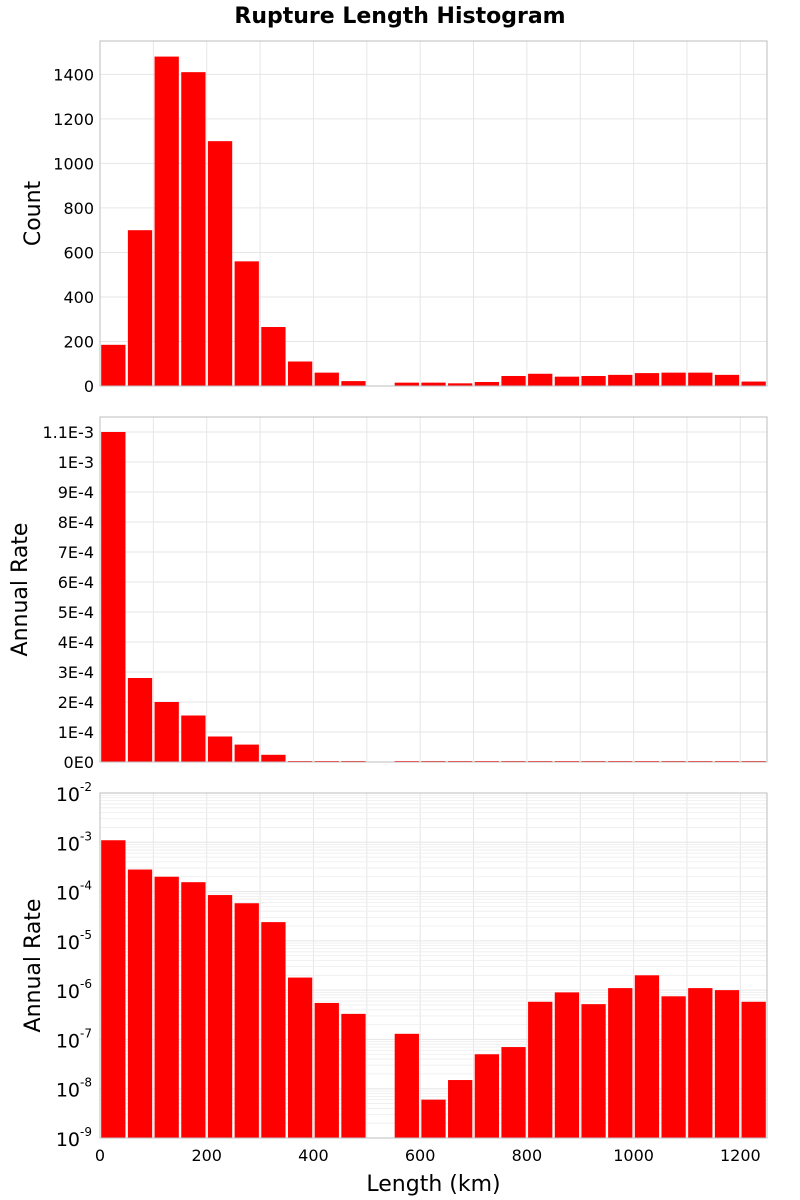  Describe the element at coordinates (74, 842) in the screenshot. I see `y-tick-label: 10⁻³` at that location.